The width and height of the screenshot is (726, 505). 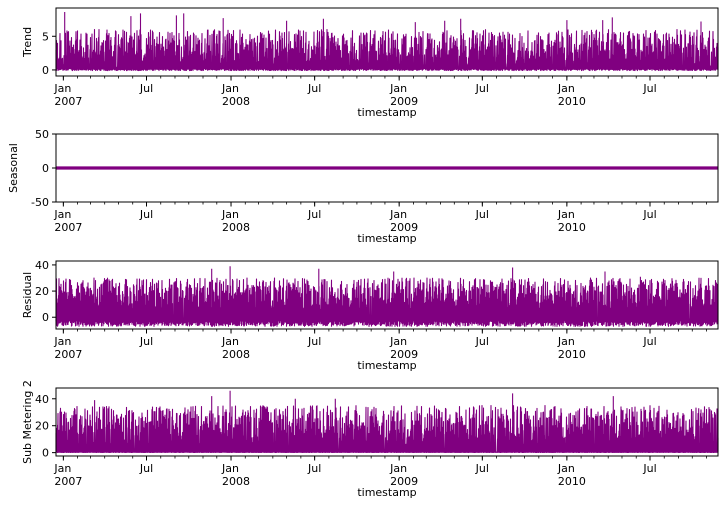 I want to click on y-axis-label: Residual, so click(x=27, y=295).